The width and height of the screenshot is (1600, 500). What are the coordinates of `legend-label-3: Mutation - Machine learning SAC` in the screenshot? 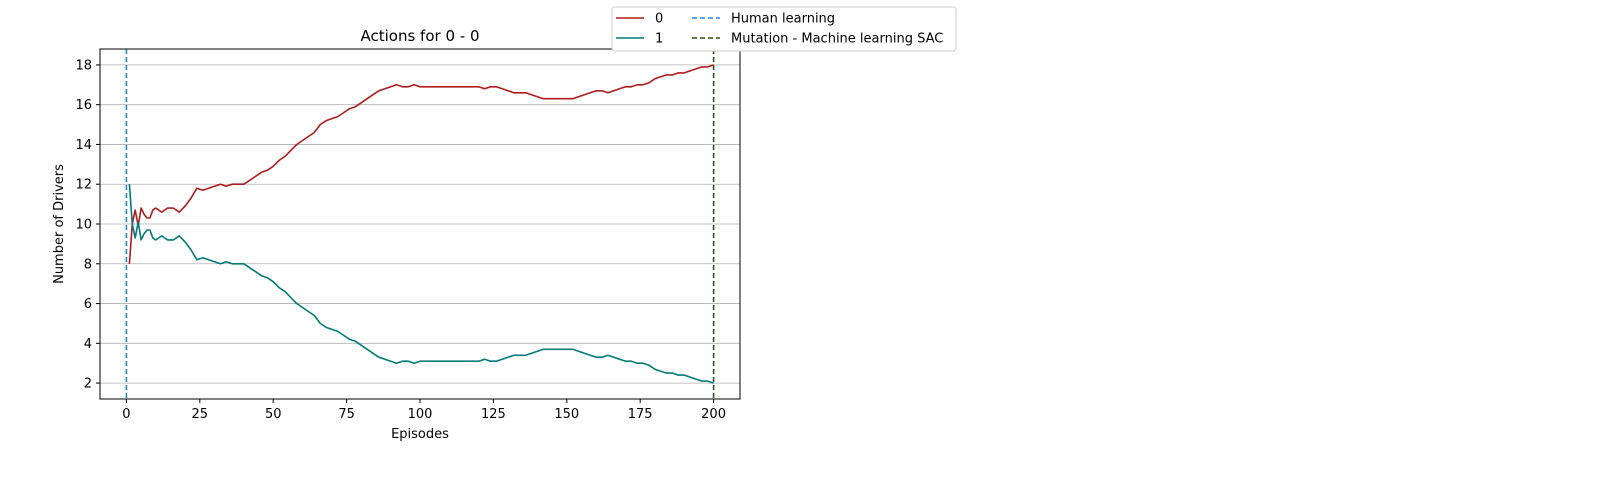 It's located at (837, 39).